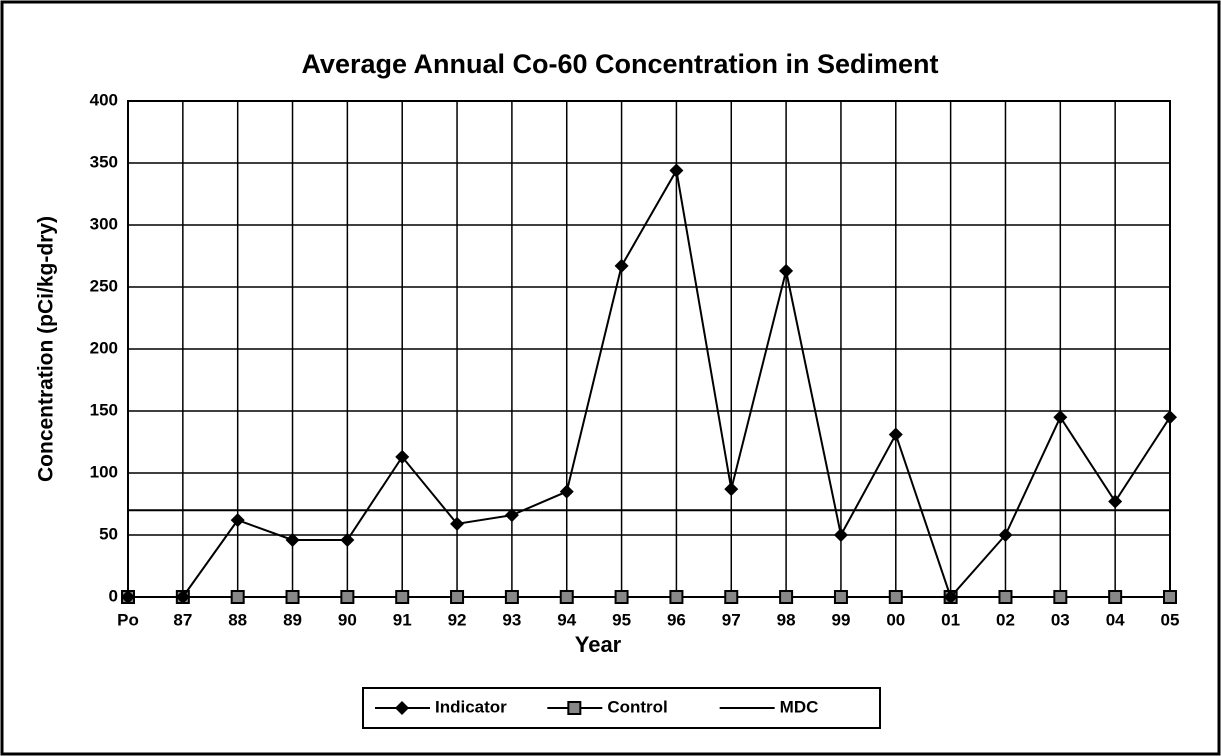  What do you see at coordinates (799, 706) in the screenshot?
I see `legend-label: MDC` at bounding box center [799, 706].